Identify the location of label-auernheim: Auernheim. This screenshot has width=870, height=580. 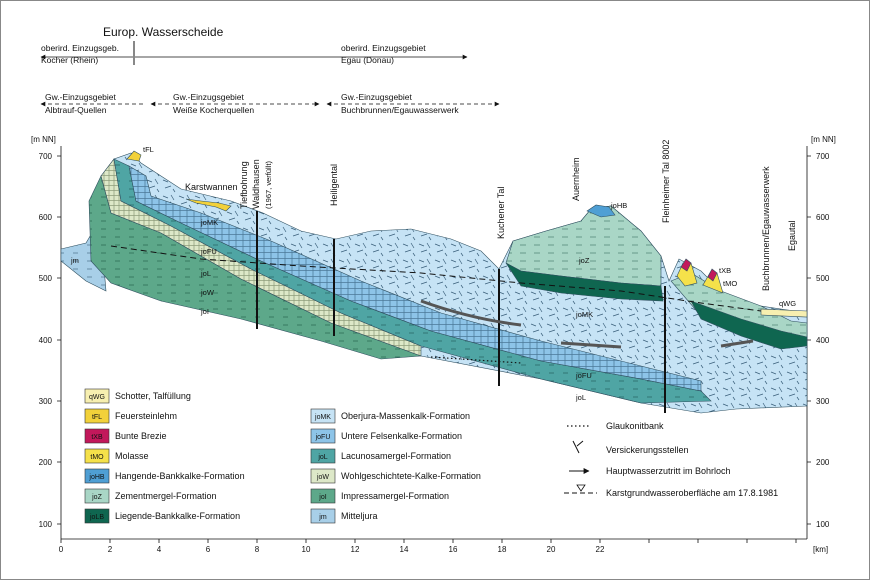
(576, 179).